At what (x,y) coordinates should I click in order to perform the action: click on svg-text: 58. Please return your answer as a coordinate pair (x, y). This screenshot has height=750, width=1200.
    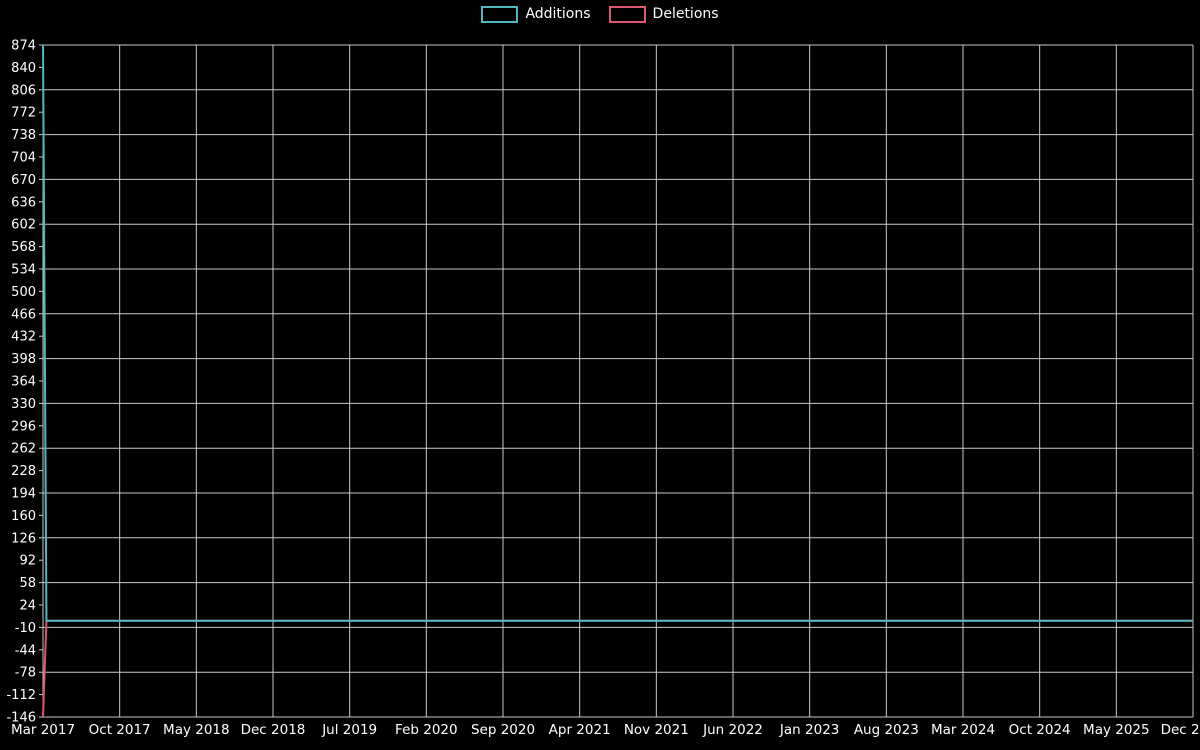
    Looking at the image, I should click on (27, 583).